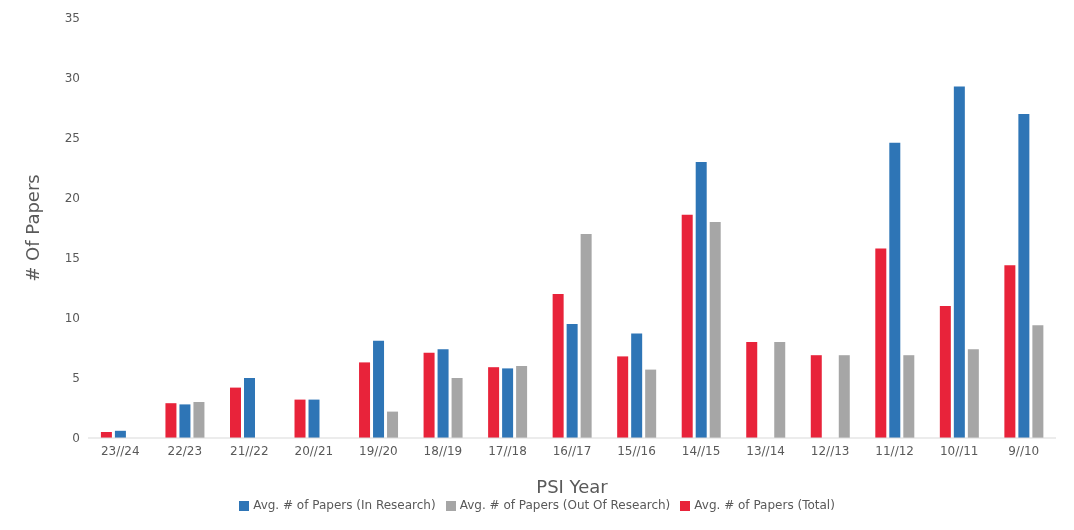  I want to click on x-tick-label: 22/23, so click(185, 450).